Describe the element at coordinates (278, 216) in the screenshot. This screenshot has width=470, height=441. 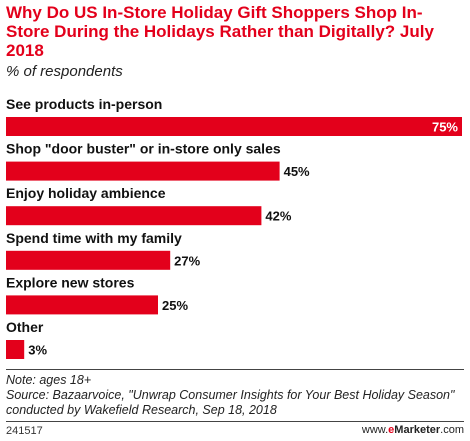
I see `value-label: 42%` at that location.